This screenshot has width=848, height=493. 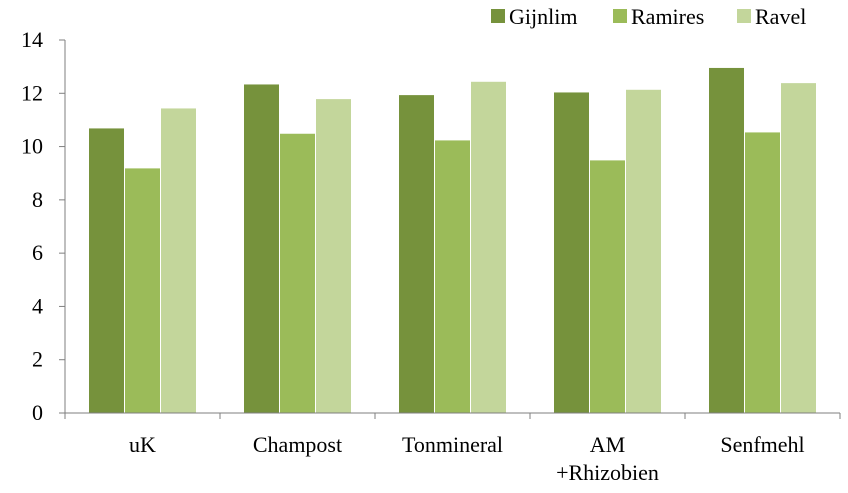 I want to click on y-tick-label: 6, so click(x=37, y=252).